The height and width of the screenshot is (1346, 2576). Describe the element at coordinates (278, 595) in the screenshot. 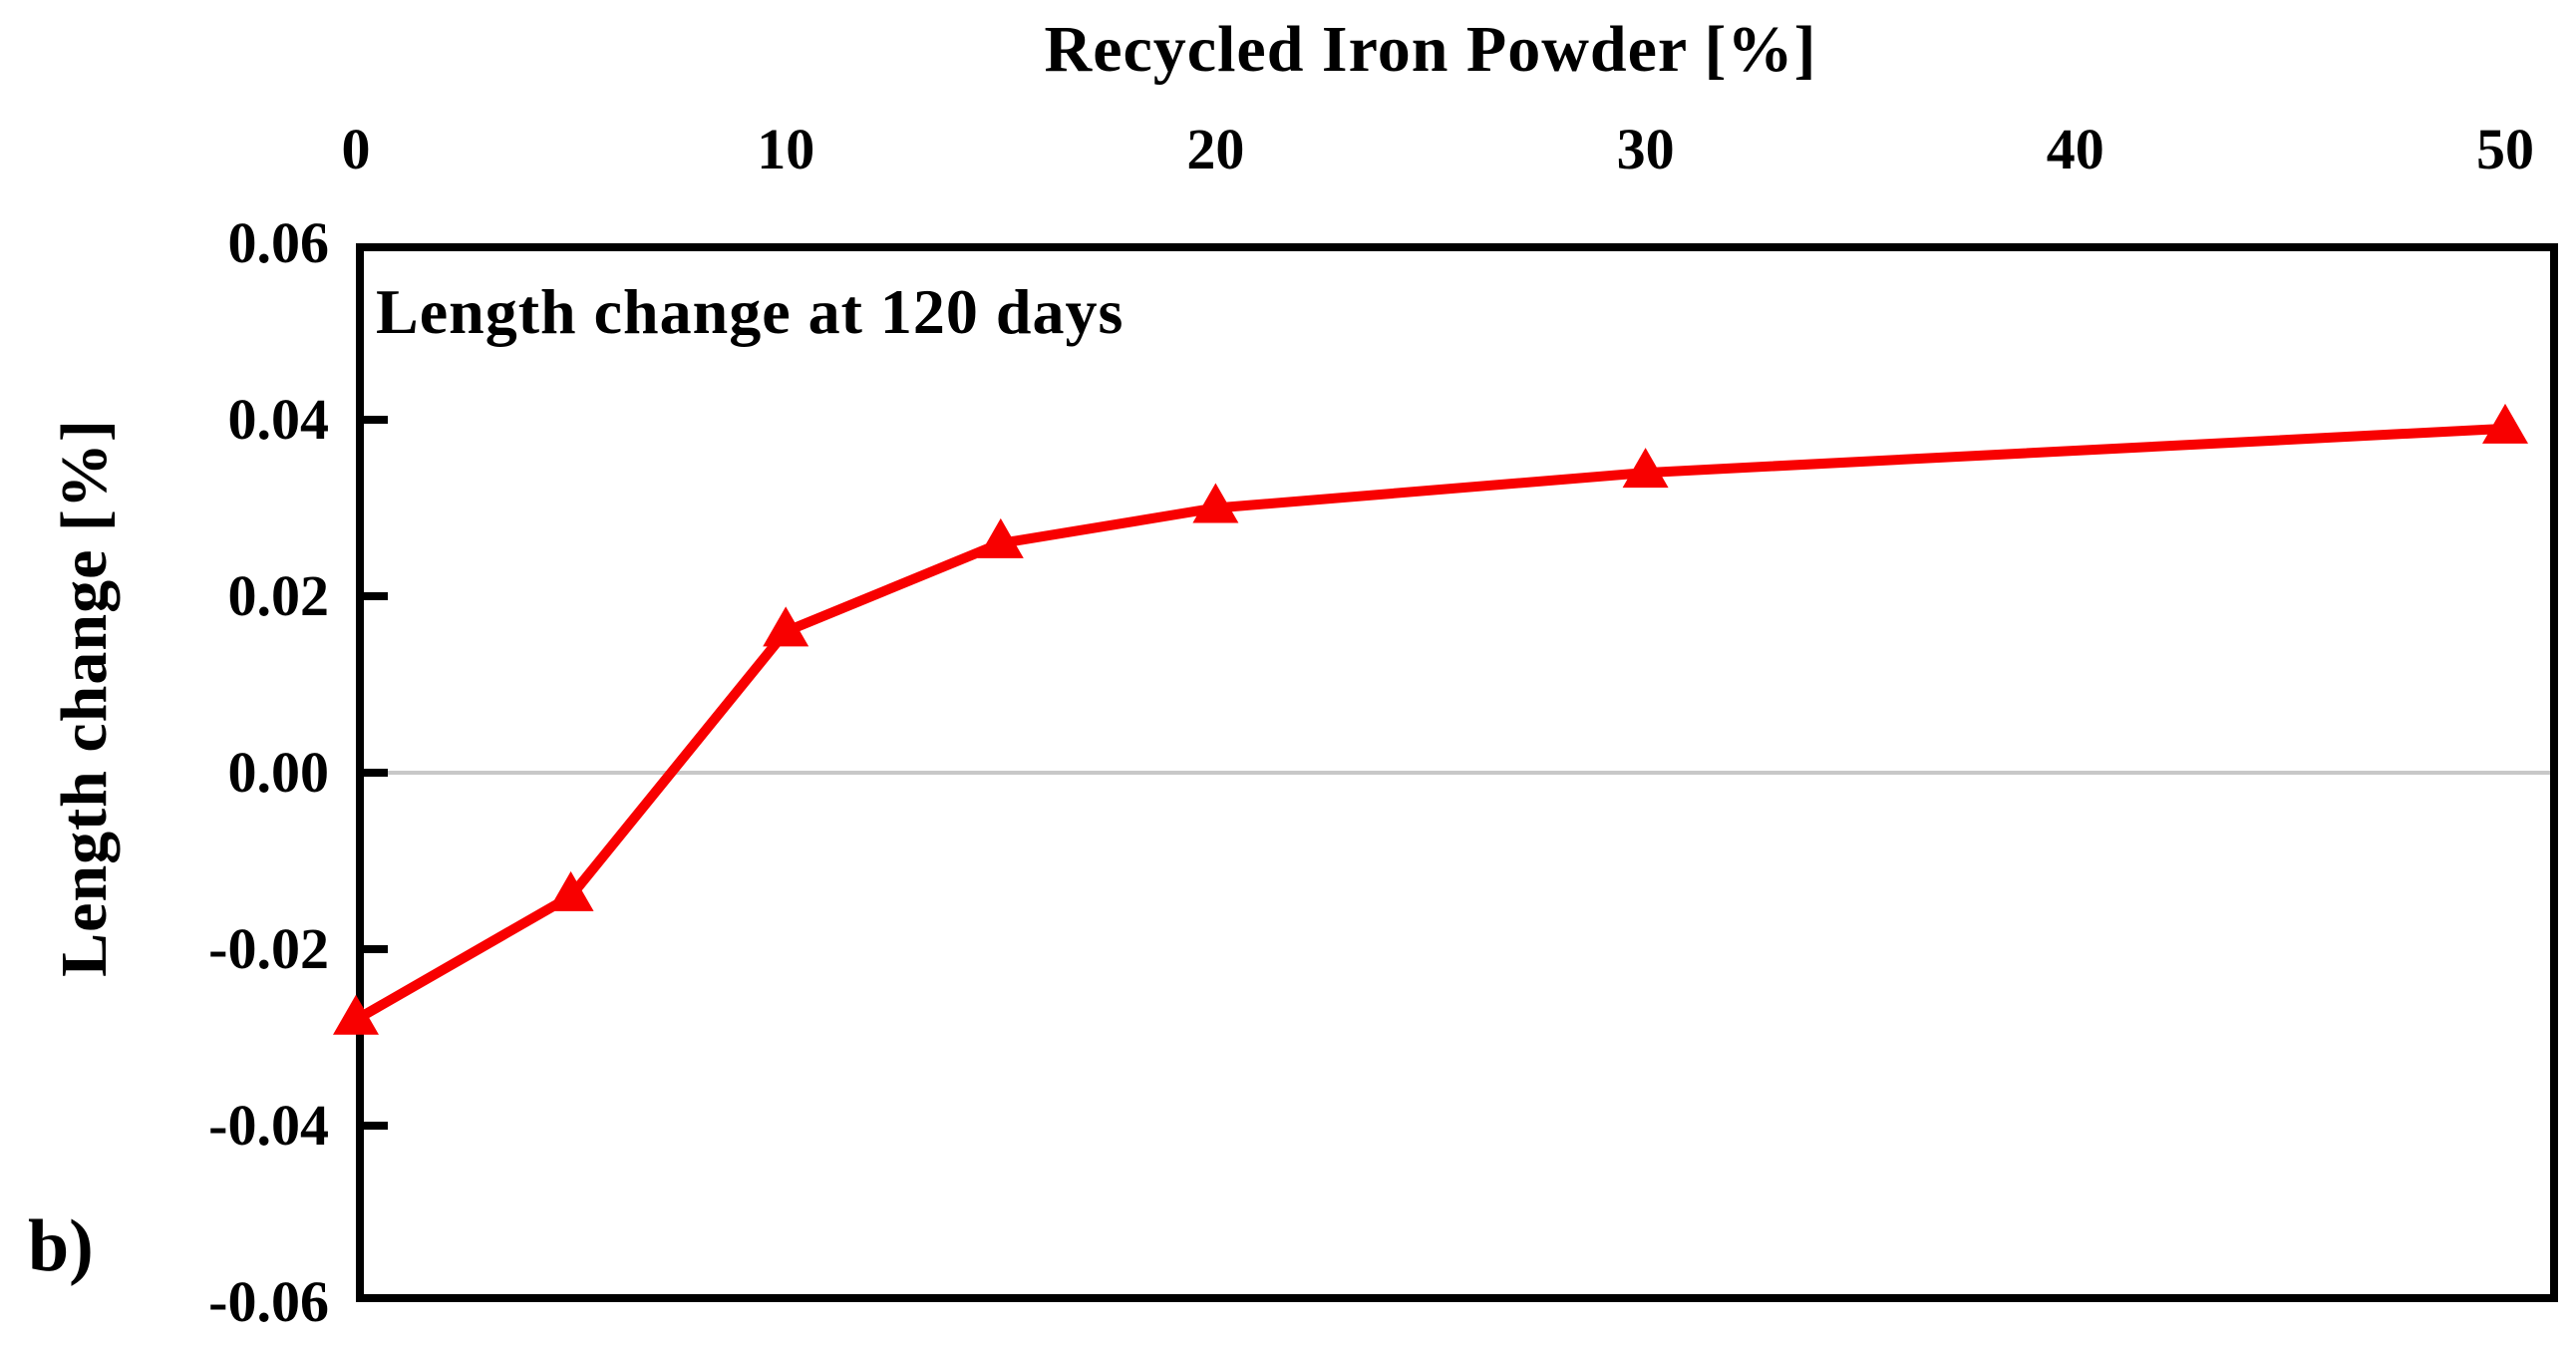

I see `y-tick-label: 0.02` at that location.